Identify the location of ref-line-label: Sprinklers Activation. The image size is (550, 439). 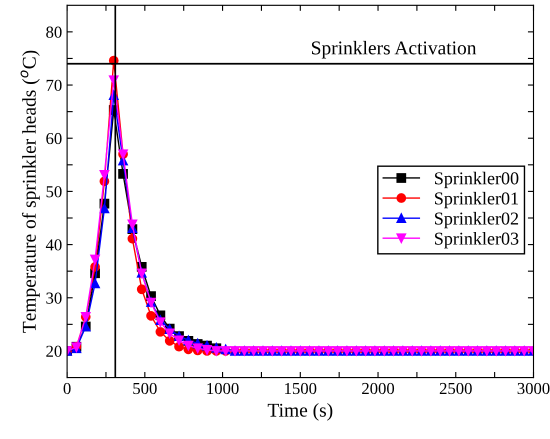
(394, 49).